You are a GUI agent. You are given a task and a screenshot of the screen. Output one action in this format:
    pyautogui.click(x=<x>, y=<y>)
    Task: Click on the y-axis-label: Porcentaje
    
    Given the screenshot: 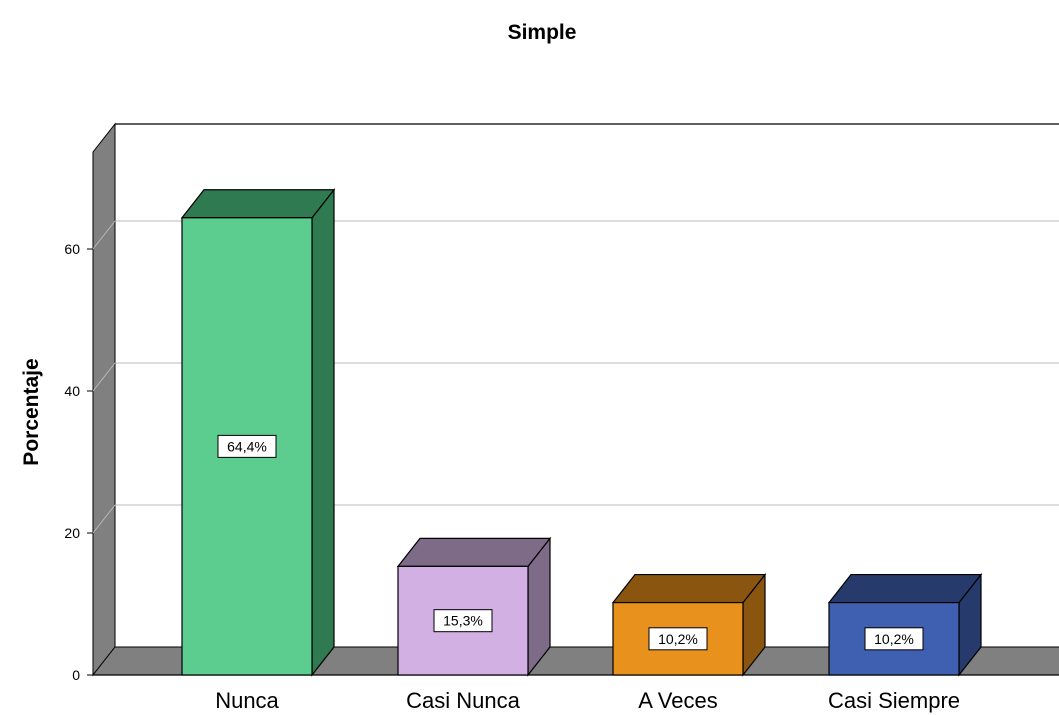 What is the action you would take?
    pyautogui.click(x=31, y=411)
    